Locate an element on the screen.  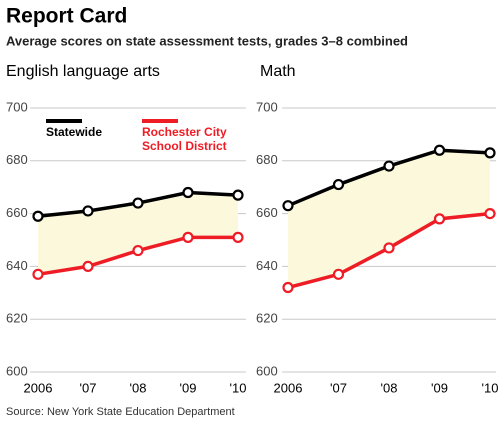
panel-title: Math is located at coordinates (278, 71).